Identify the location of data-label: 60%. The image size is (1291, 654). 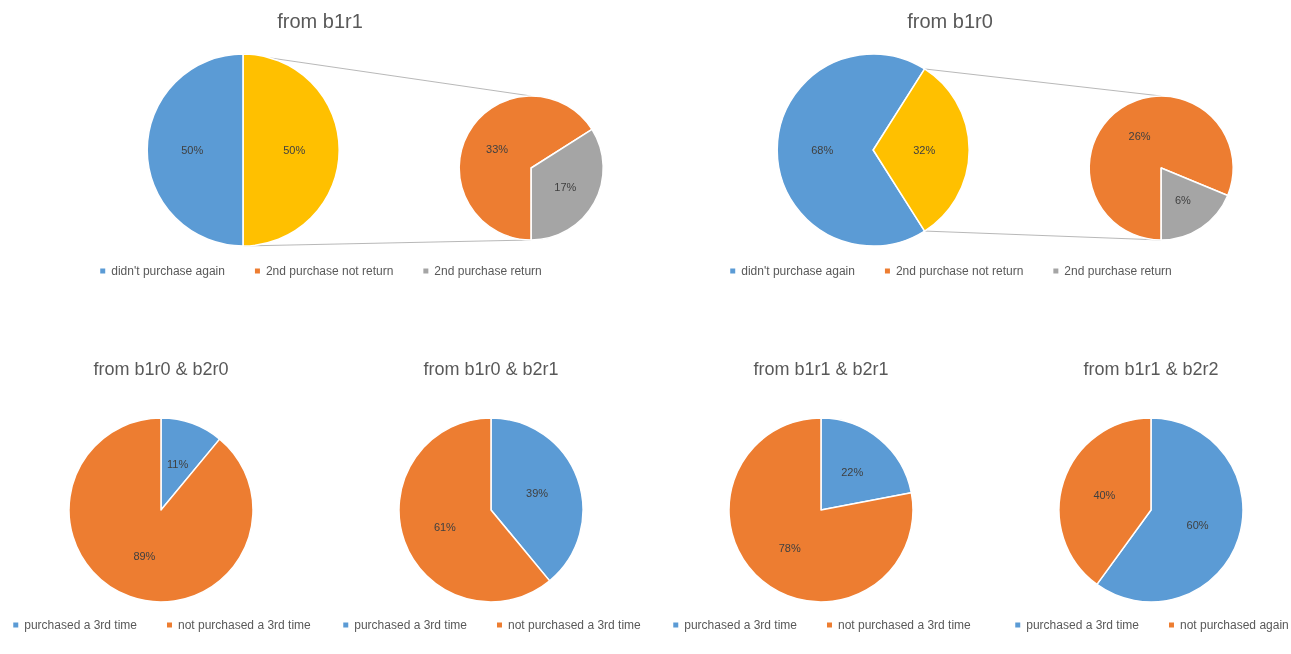
(1197, 525).